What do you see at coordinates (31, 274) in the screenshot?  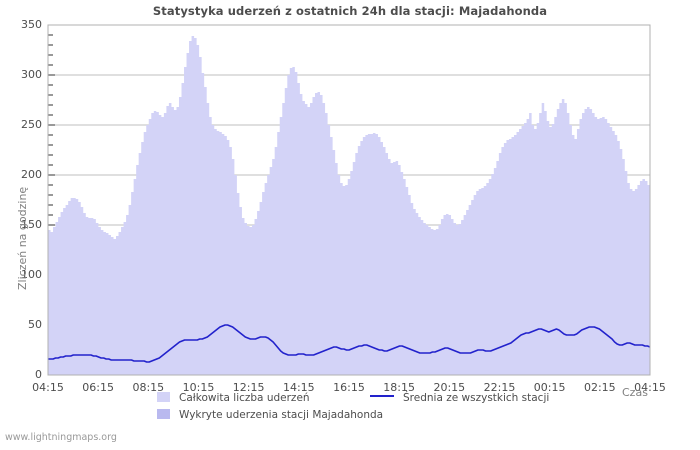 I see `y-tick-label: 100` at bounding box center [31, 274].